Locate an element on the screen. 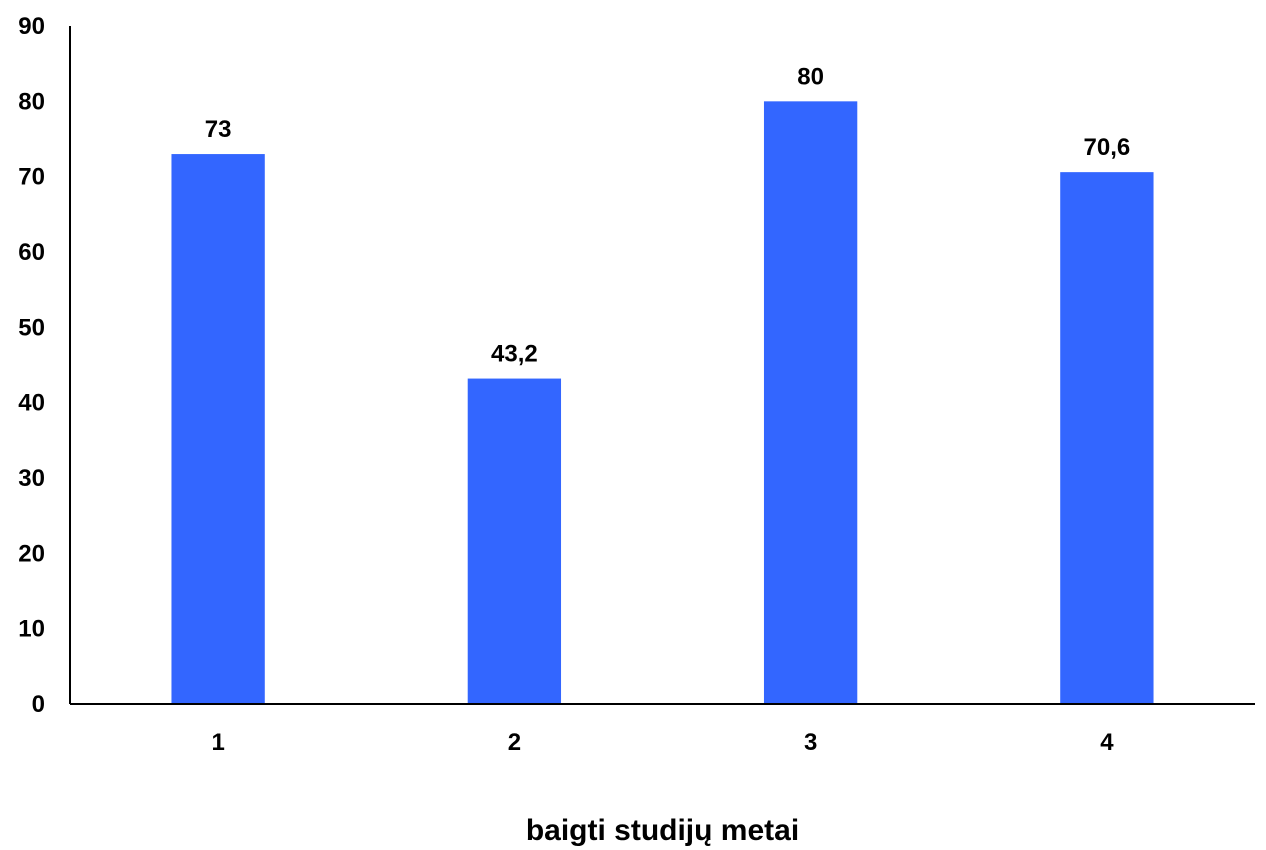  y-tick-label: 50 is located at coordinates (31, 327).